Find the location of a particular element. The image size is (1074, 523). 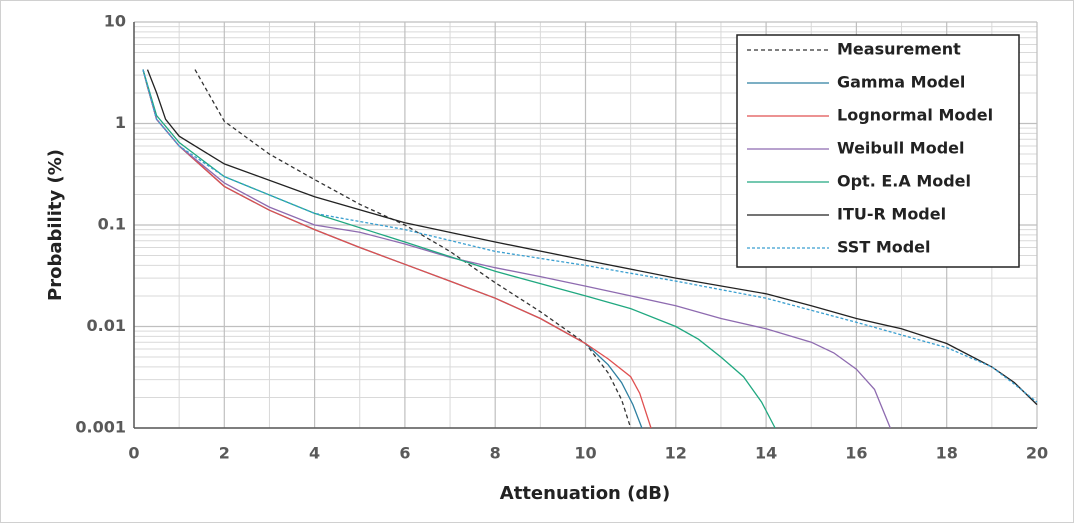

y-axis-label: Probability (%) is located at coordinates (55, 225).